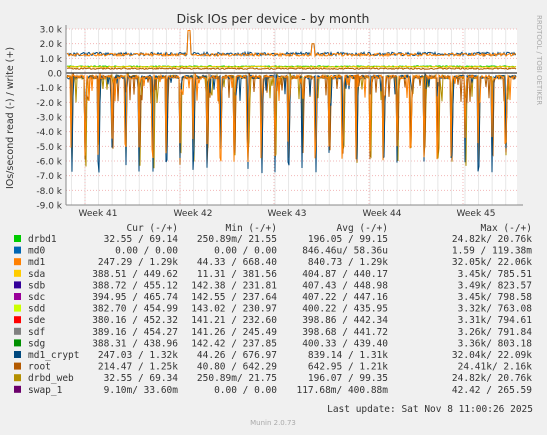 The width and height of the screenshot is (547, 435). I want to click on legend-avg-value: 846.46u/ 58.36u, so click(345, 251).